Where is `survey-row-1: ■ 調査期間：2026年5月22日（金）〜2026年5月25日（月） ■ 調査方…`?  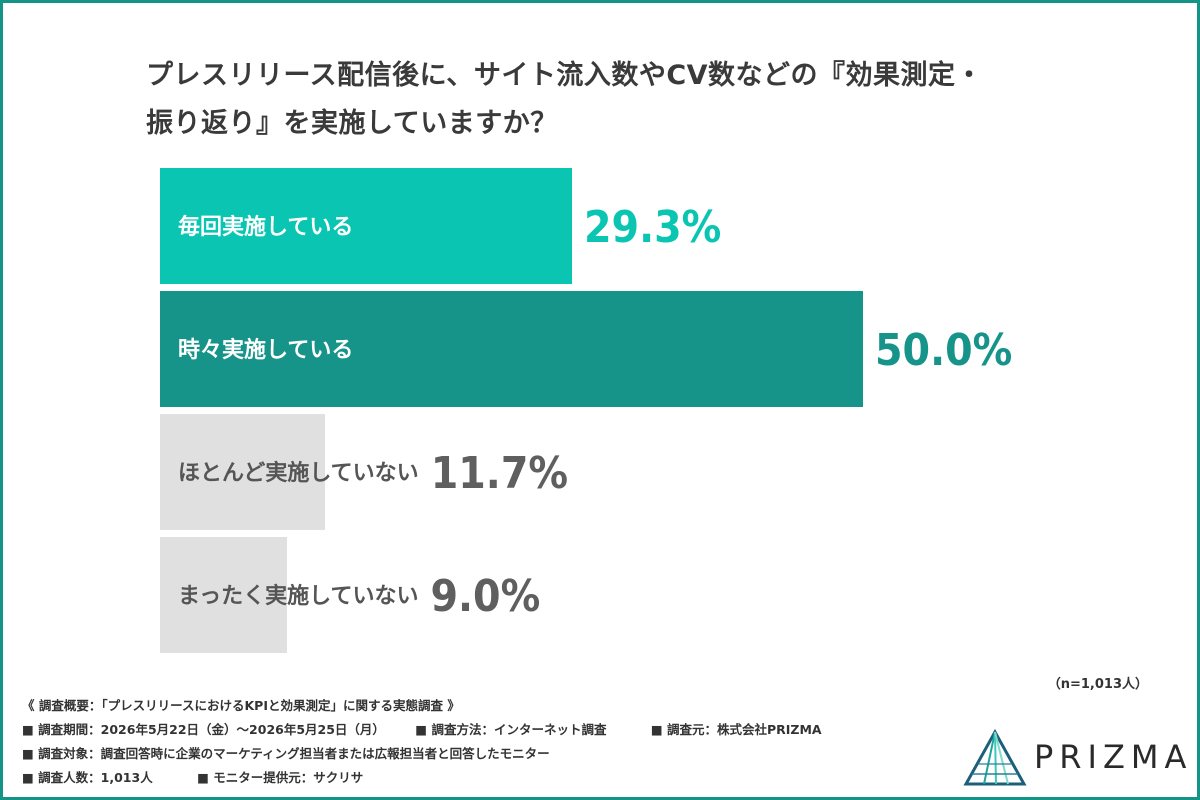 survey-row-1: ■ 調査期間：2026年5月22日（金）〜2026年5月25日（月） ■ 調査方… is located at coordinates (422, 730).